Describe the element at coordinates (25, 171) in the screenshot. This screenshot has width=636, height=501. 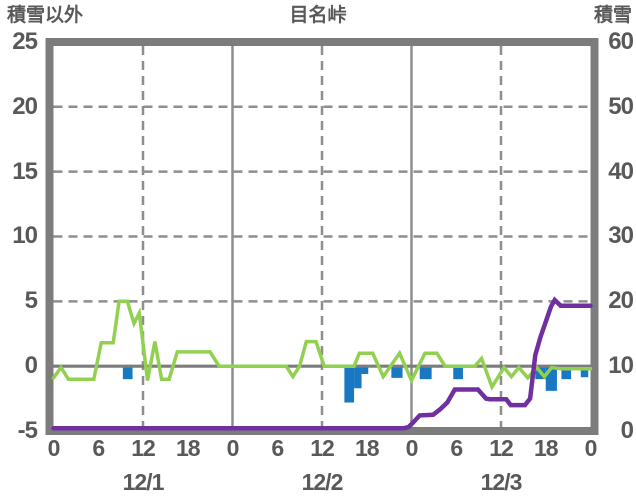
I see `left-axis-tick-label: 15` at that location.